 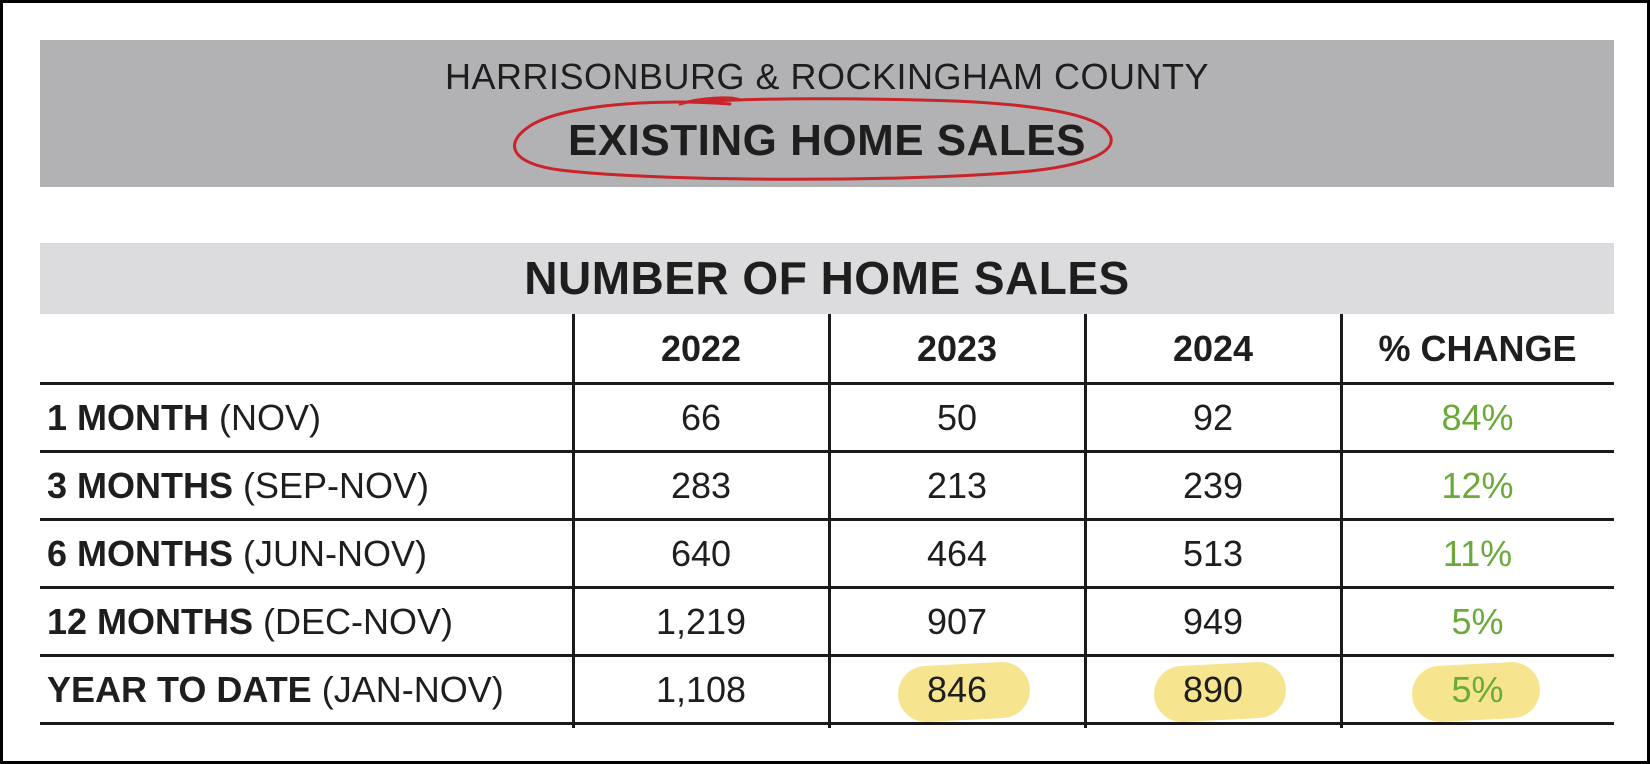 What do you see at coordinates (827, 76) in the screenshot?
I see `region-subtitle: HARRISONBURG & ROCKINGHAM COUNTY` at bounding box center [827, 76].